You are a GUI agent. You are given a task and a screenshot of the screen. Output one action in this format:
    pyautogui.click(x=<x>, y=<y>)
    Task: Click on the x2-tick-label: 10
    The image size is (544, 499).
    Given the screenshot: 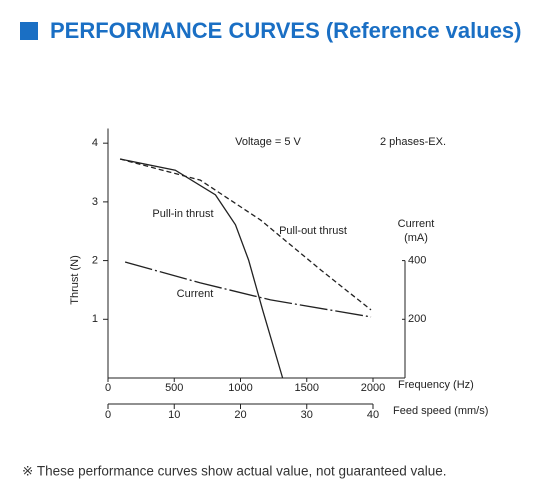 What is the action you would take?
    pyautogui.click(x=174, y=415)
    